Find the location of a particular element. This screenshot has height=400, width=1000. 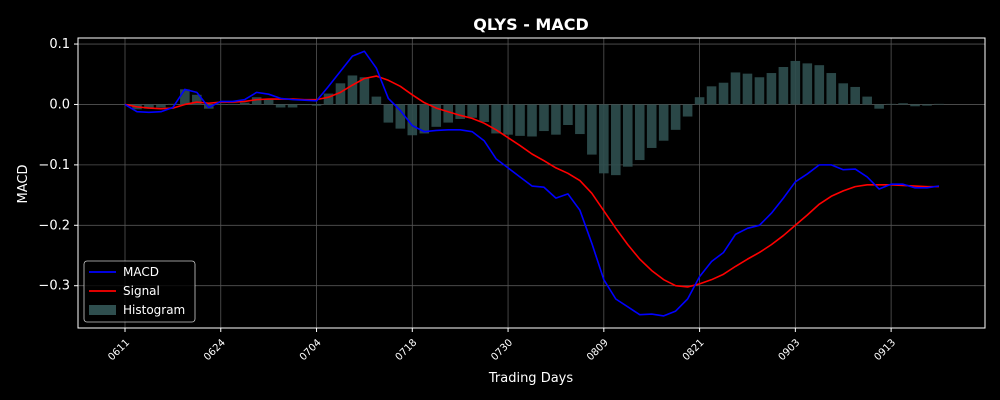

legend-entry-label: Histogram is located at coordinates (154, 310).